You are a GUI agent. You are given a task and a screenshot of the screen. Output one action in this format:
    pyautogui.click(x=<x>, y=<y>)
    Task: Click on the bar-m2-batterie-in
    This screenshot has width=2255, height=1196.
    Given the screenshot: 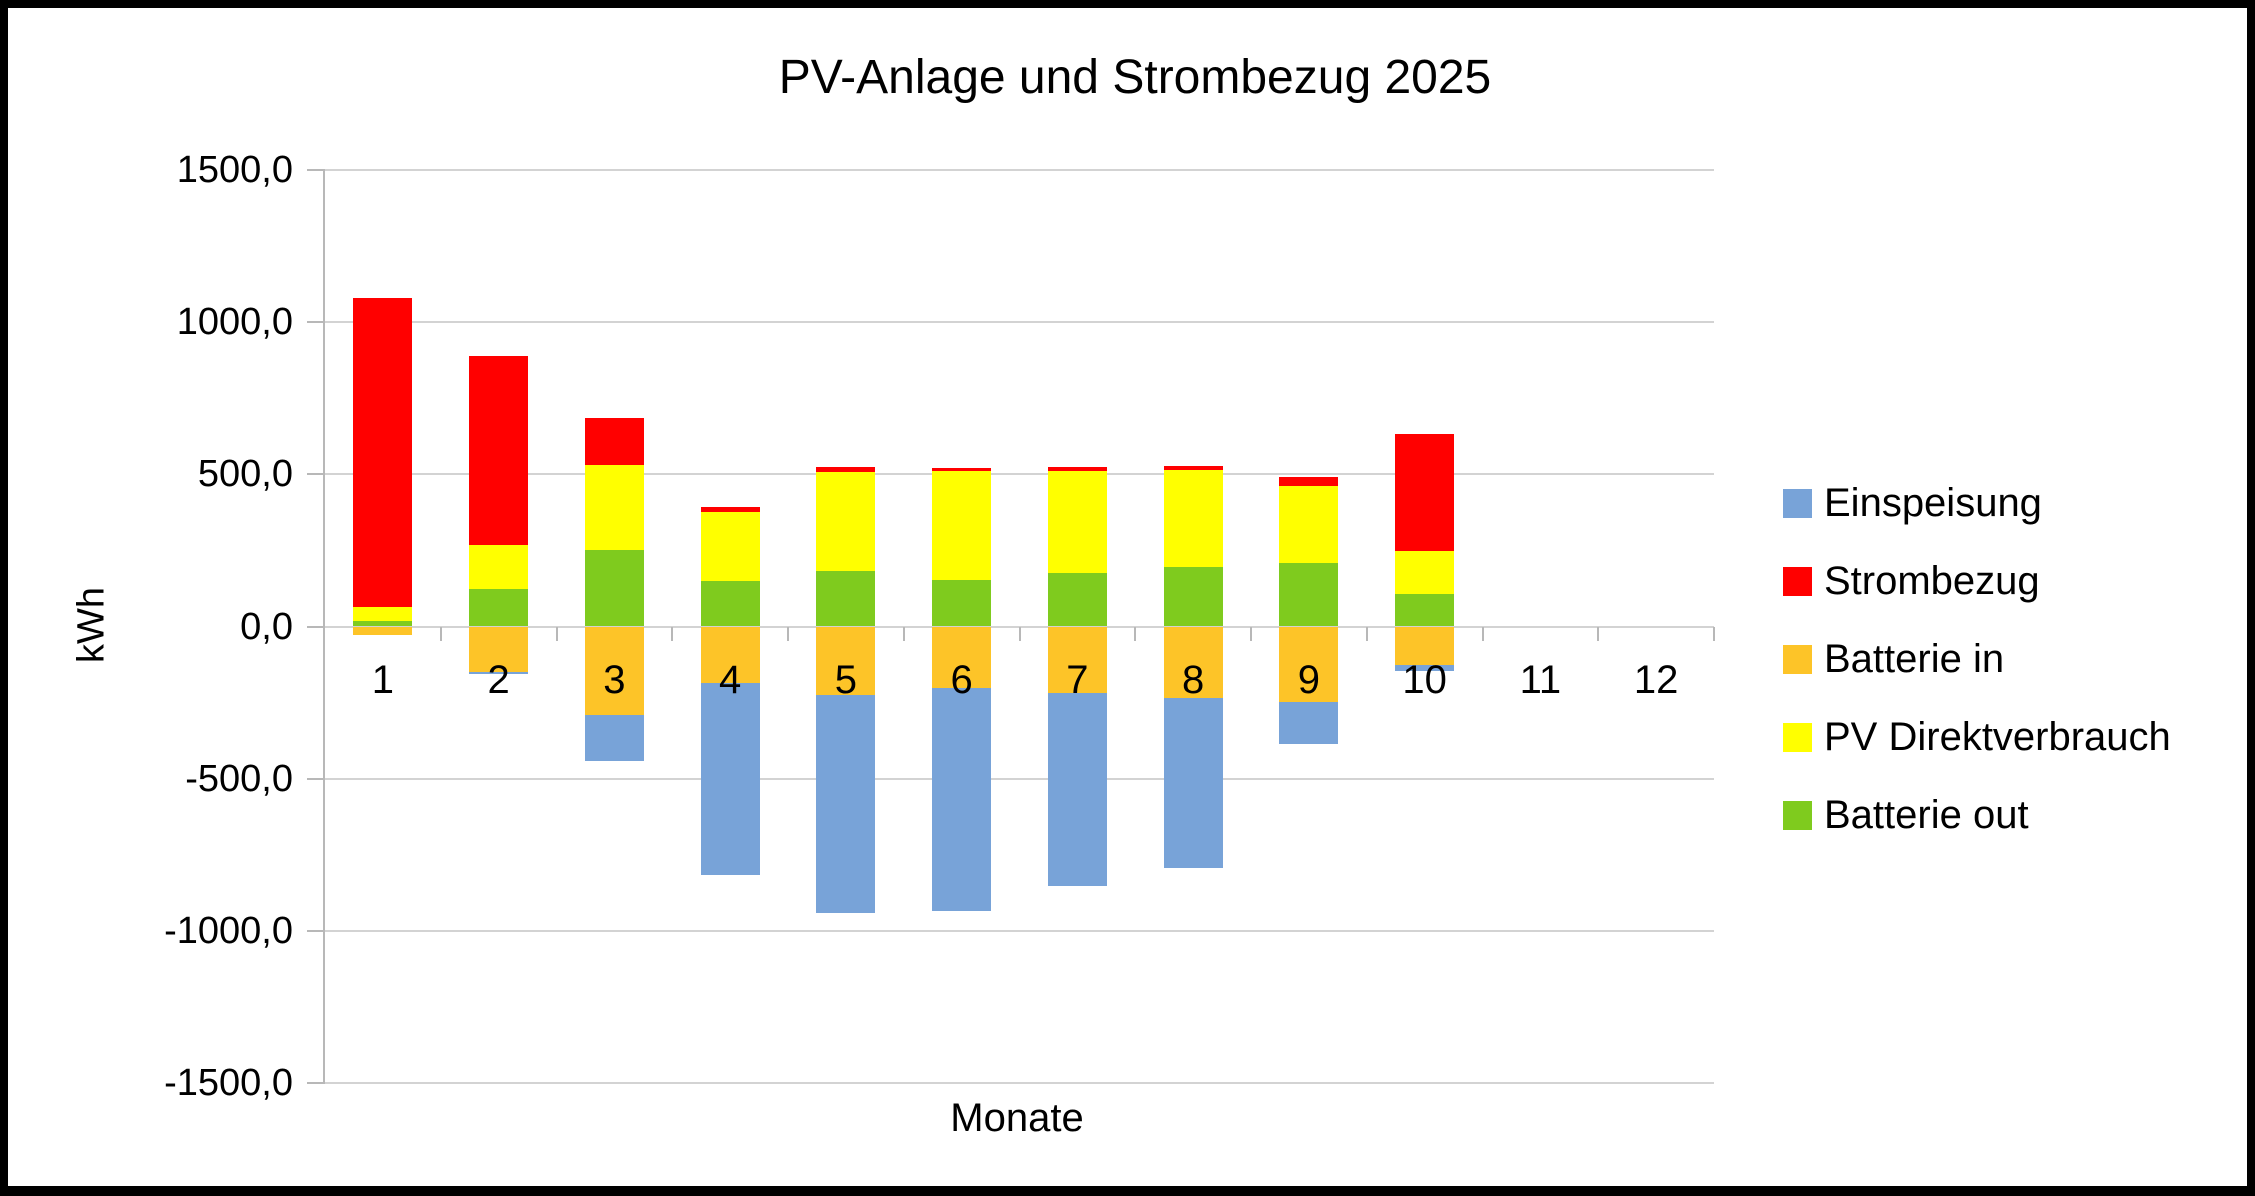 What is the action you would take?
    pyautogui.click(x=499, y=649)
    